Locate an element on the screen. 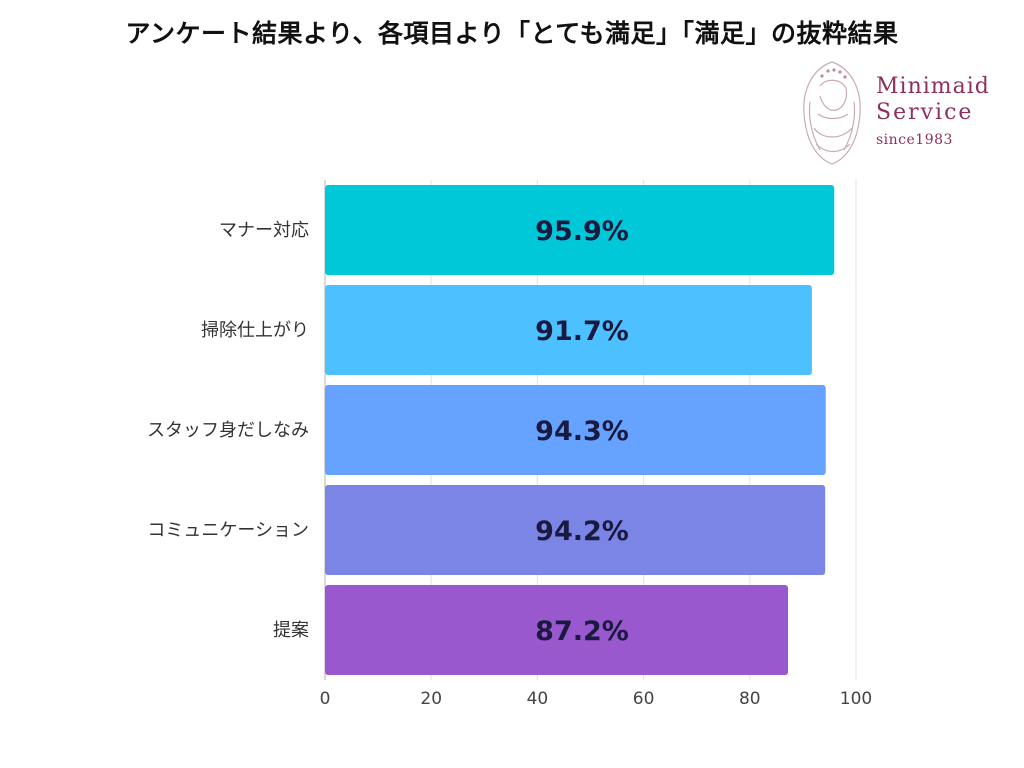 This screenshot has height=768, width=1024. data-label: 87.2% is located at coordinates (582, 631).